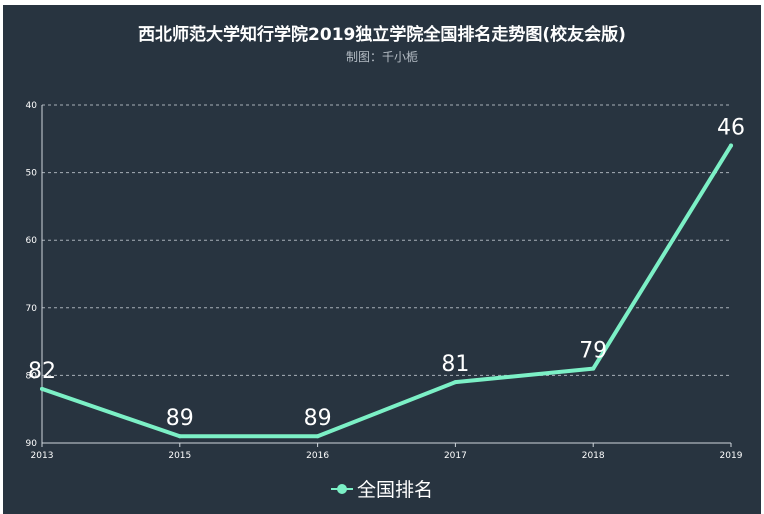 The image size is (764, 514). I want to click on x-tick-label: 2013, so click(42, 456).